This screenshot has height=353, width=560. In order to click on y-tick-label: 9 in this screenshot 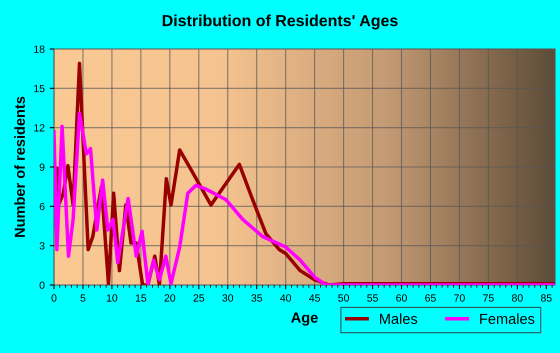, I will do `click(42, 167)`.